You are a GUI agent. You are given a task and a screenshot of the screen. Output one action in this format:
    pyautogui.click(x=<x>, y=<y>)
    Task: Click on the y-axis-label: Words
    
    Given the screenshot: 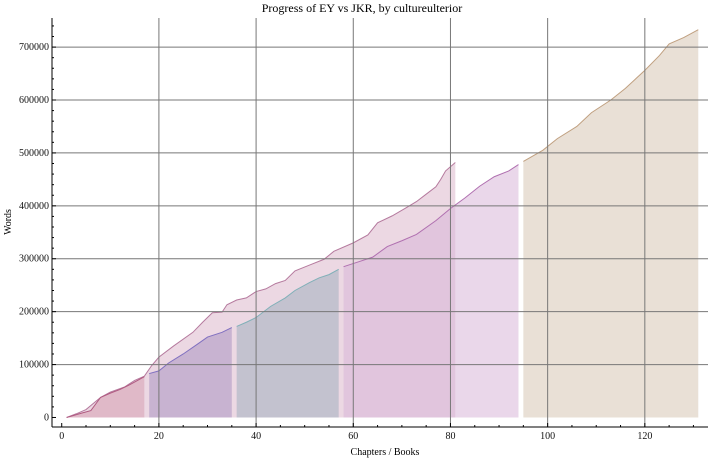 What is the action you would take?
    pyautogui.click(x=8, y=222)
    